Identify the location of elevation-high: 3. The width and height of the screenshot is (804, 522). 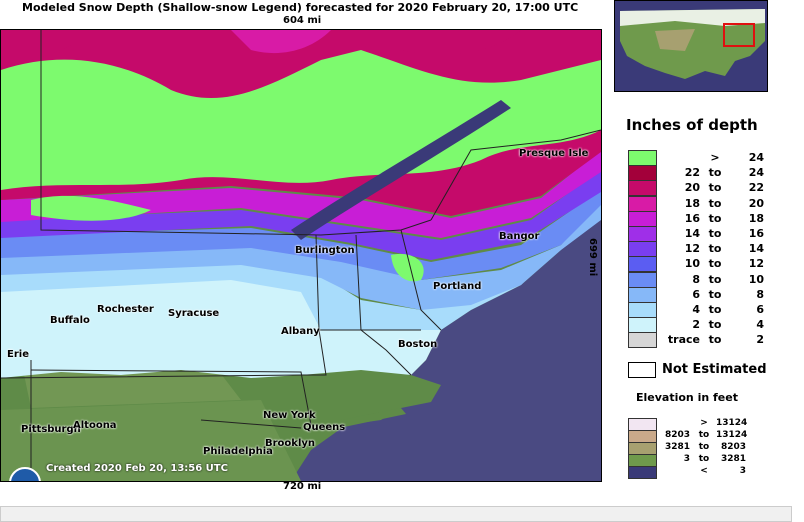
(742, 471).